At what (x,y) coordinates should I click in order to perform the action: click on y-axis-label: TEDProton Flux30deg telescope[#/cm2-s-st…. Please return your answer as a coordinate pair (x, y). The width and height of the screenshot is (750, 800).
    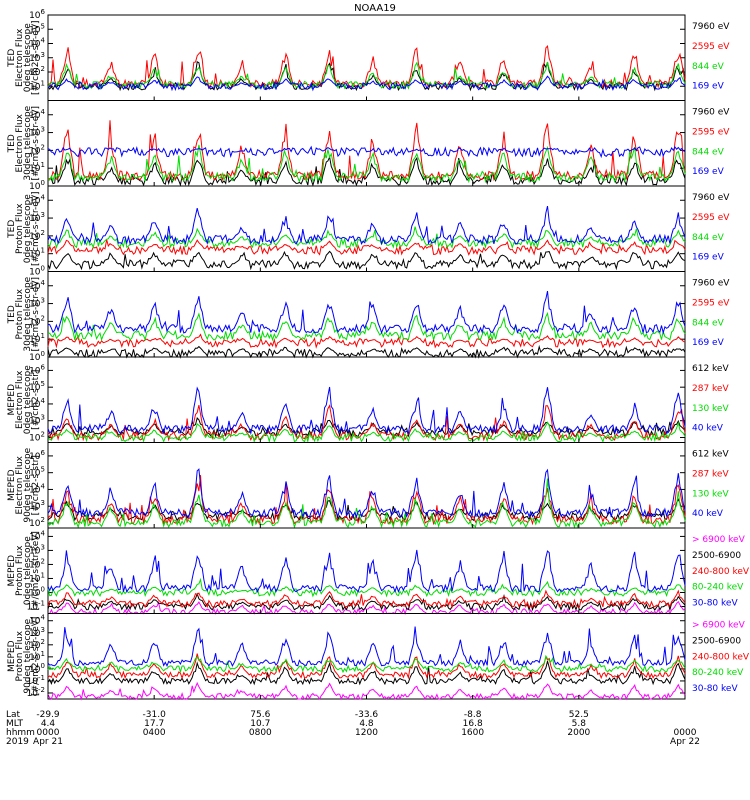
    Looking at the image, I should click on (24, 313).